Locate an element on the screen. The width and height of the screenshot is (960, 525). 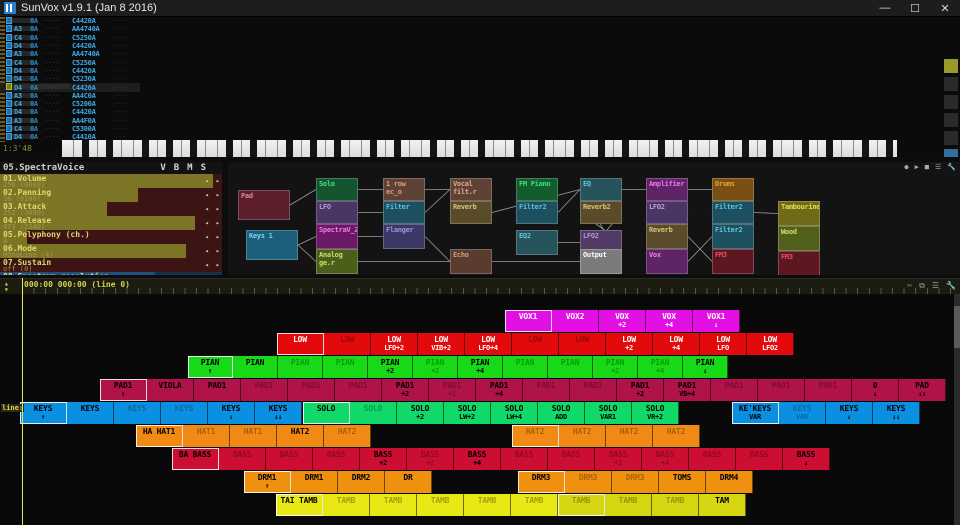
pattern-note: A3 is located at coordinates (18, 54).